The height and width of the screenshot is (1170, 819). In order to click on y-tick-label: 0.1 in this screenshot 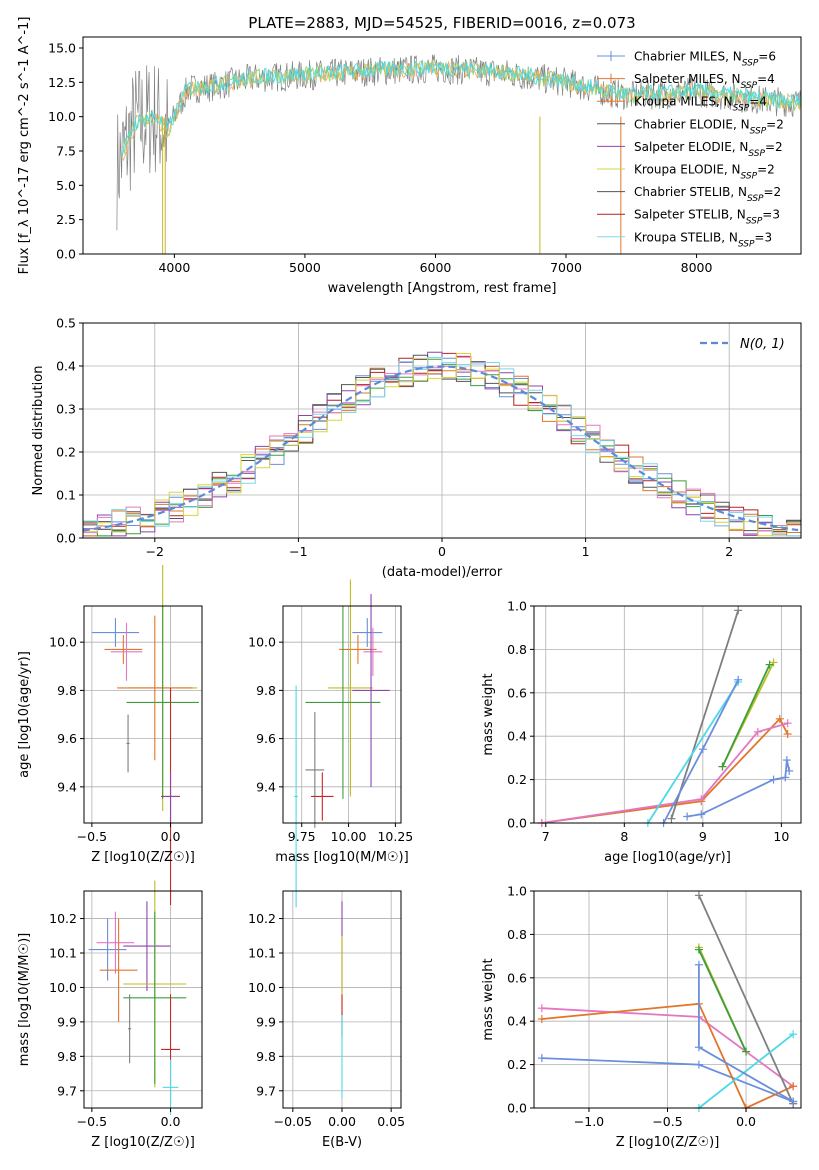, I will do `click(66, 495)`.